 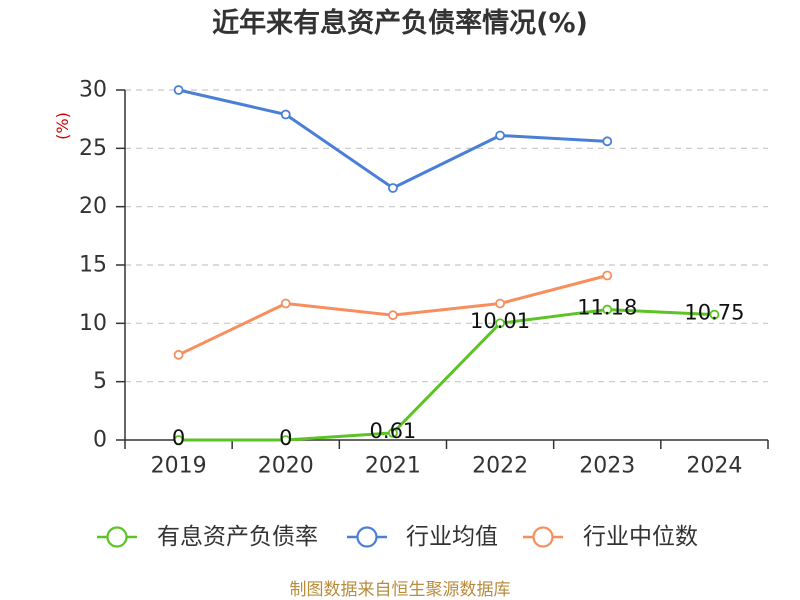 I want to click on legend-label: 行业中位数, so click(x=640, y=537).